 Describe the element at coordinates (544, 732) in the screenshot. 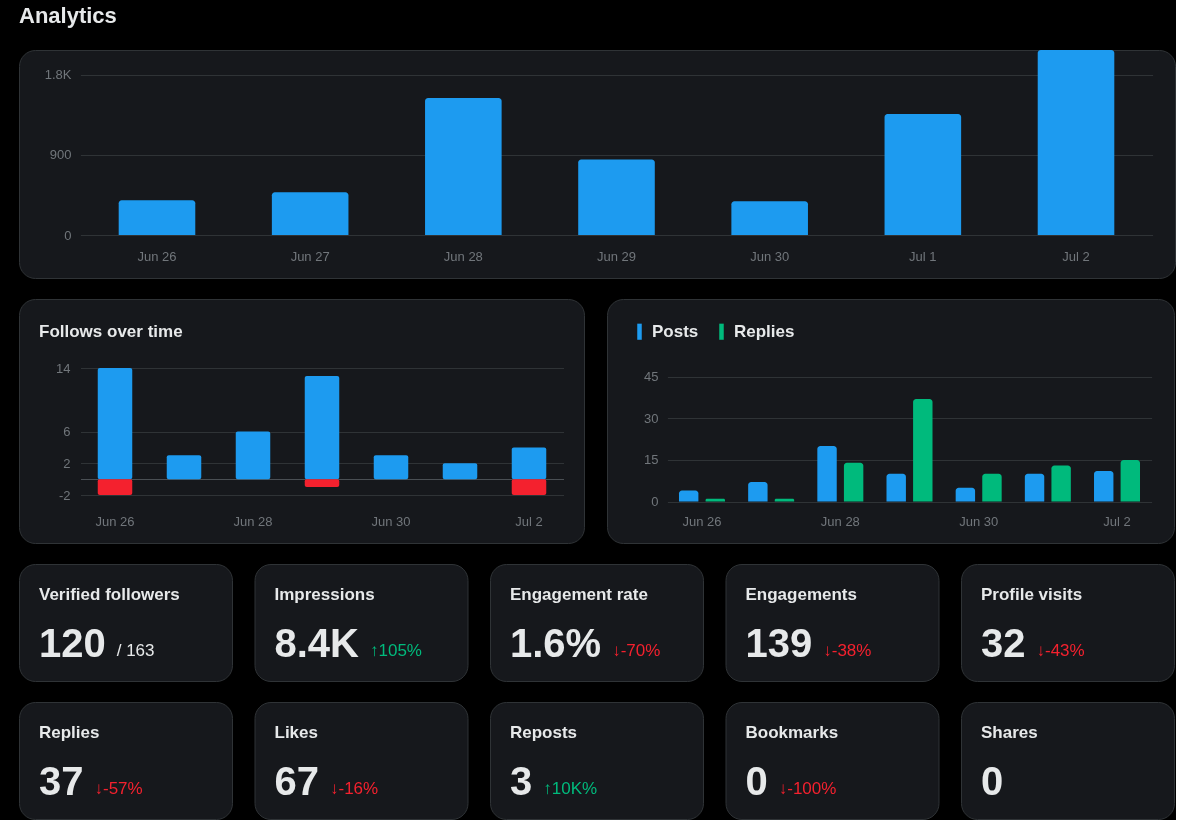

I see `text: Reposts` at that location.